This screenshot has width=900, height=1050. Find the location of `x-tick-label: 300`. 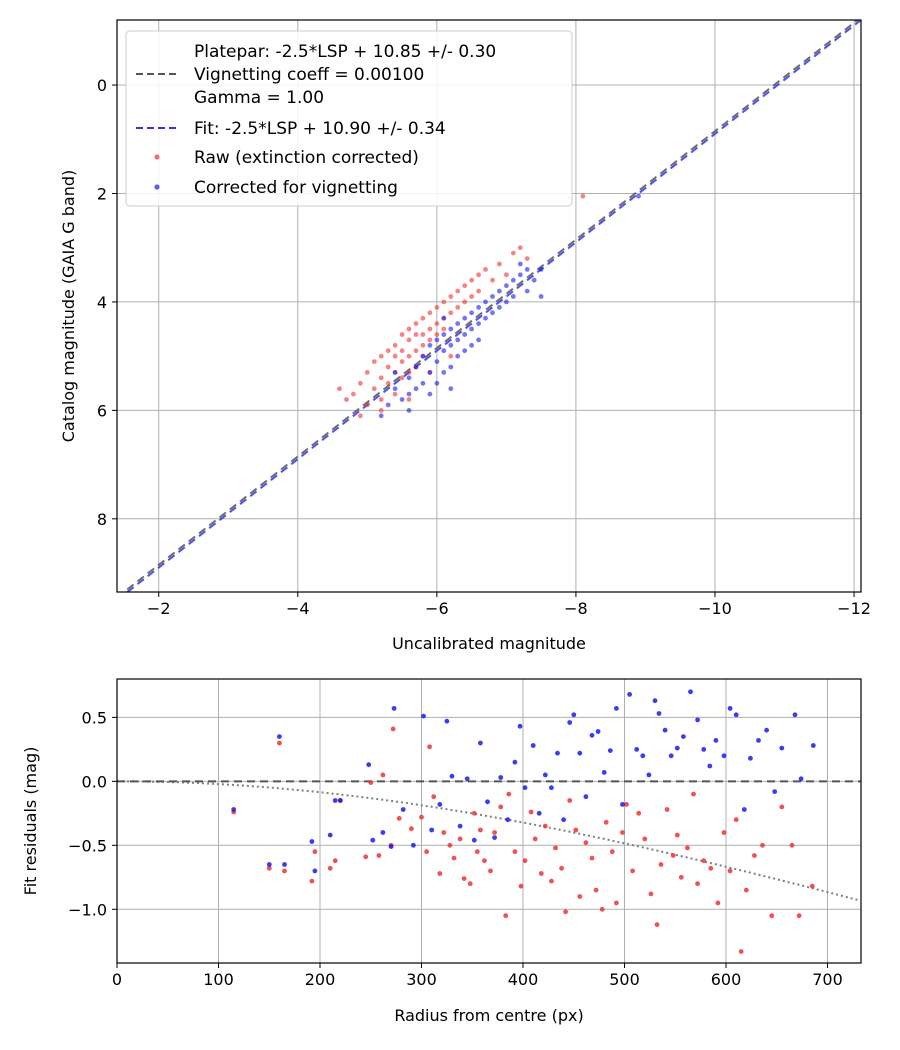

x-tick-label: 300 is located at coordinates (421, 979).